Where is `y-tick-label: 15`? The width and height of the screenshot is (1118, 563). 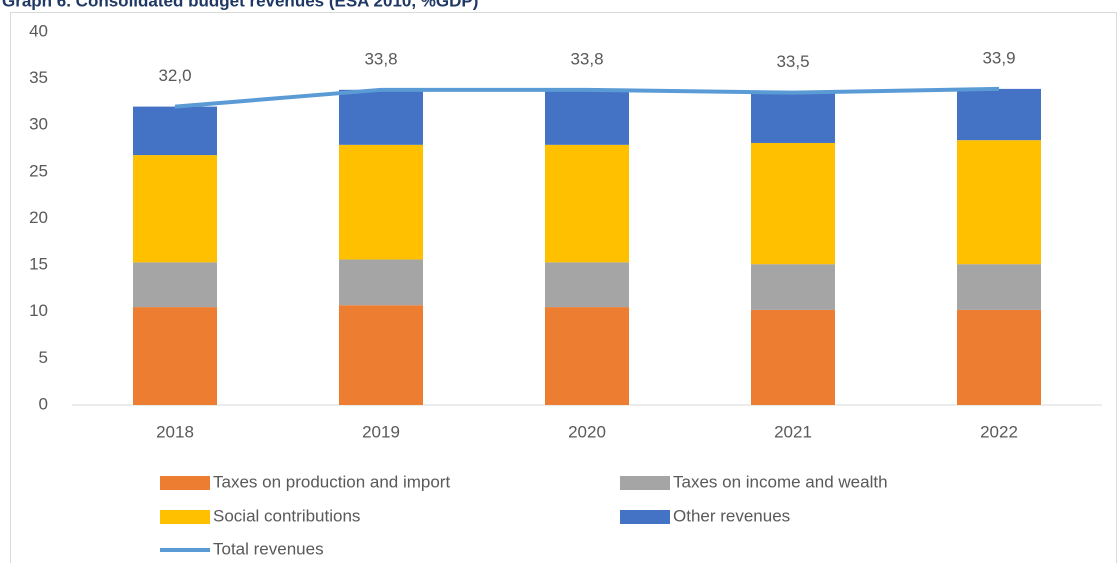
y-tick-label: 15 is located at coordinates (38, 264).